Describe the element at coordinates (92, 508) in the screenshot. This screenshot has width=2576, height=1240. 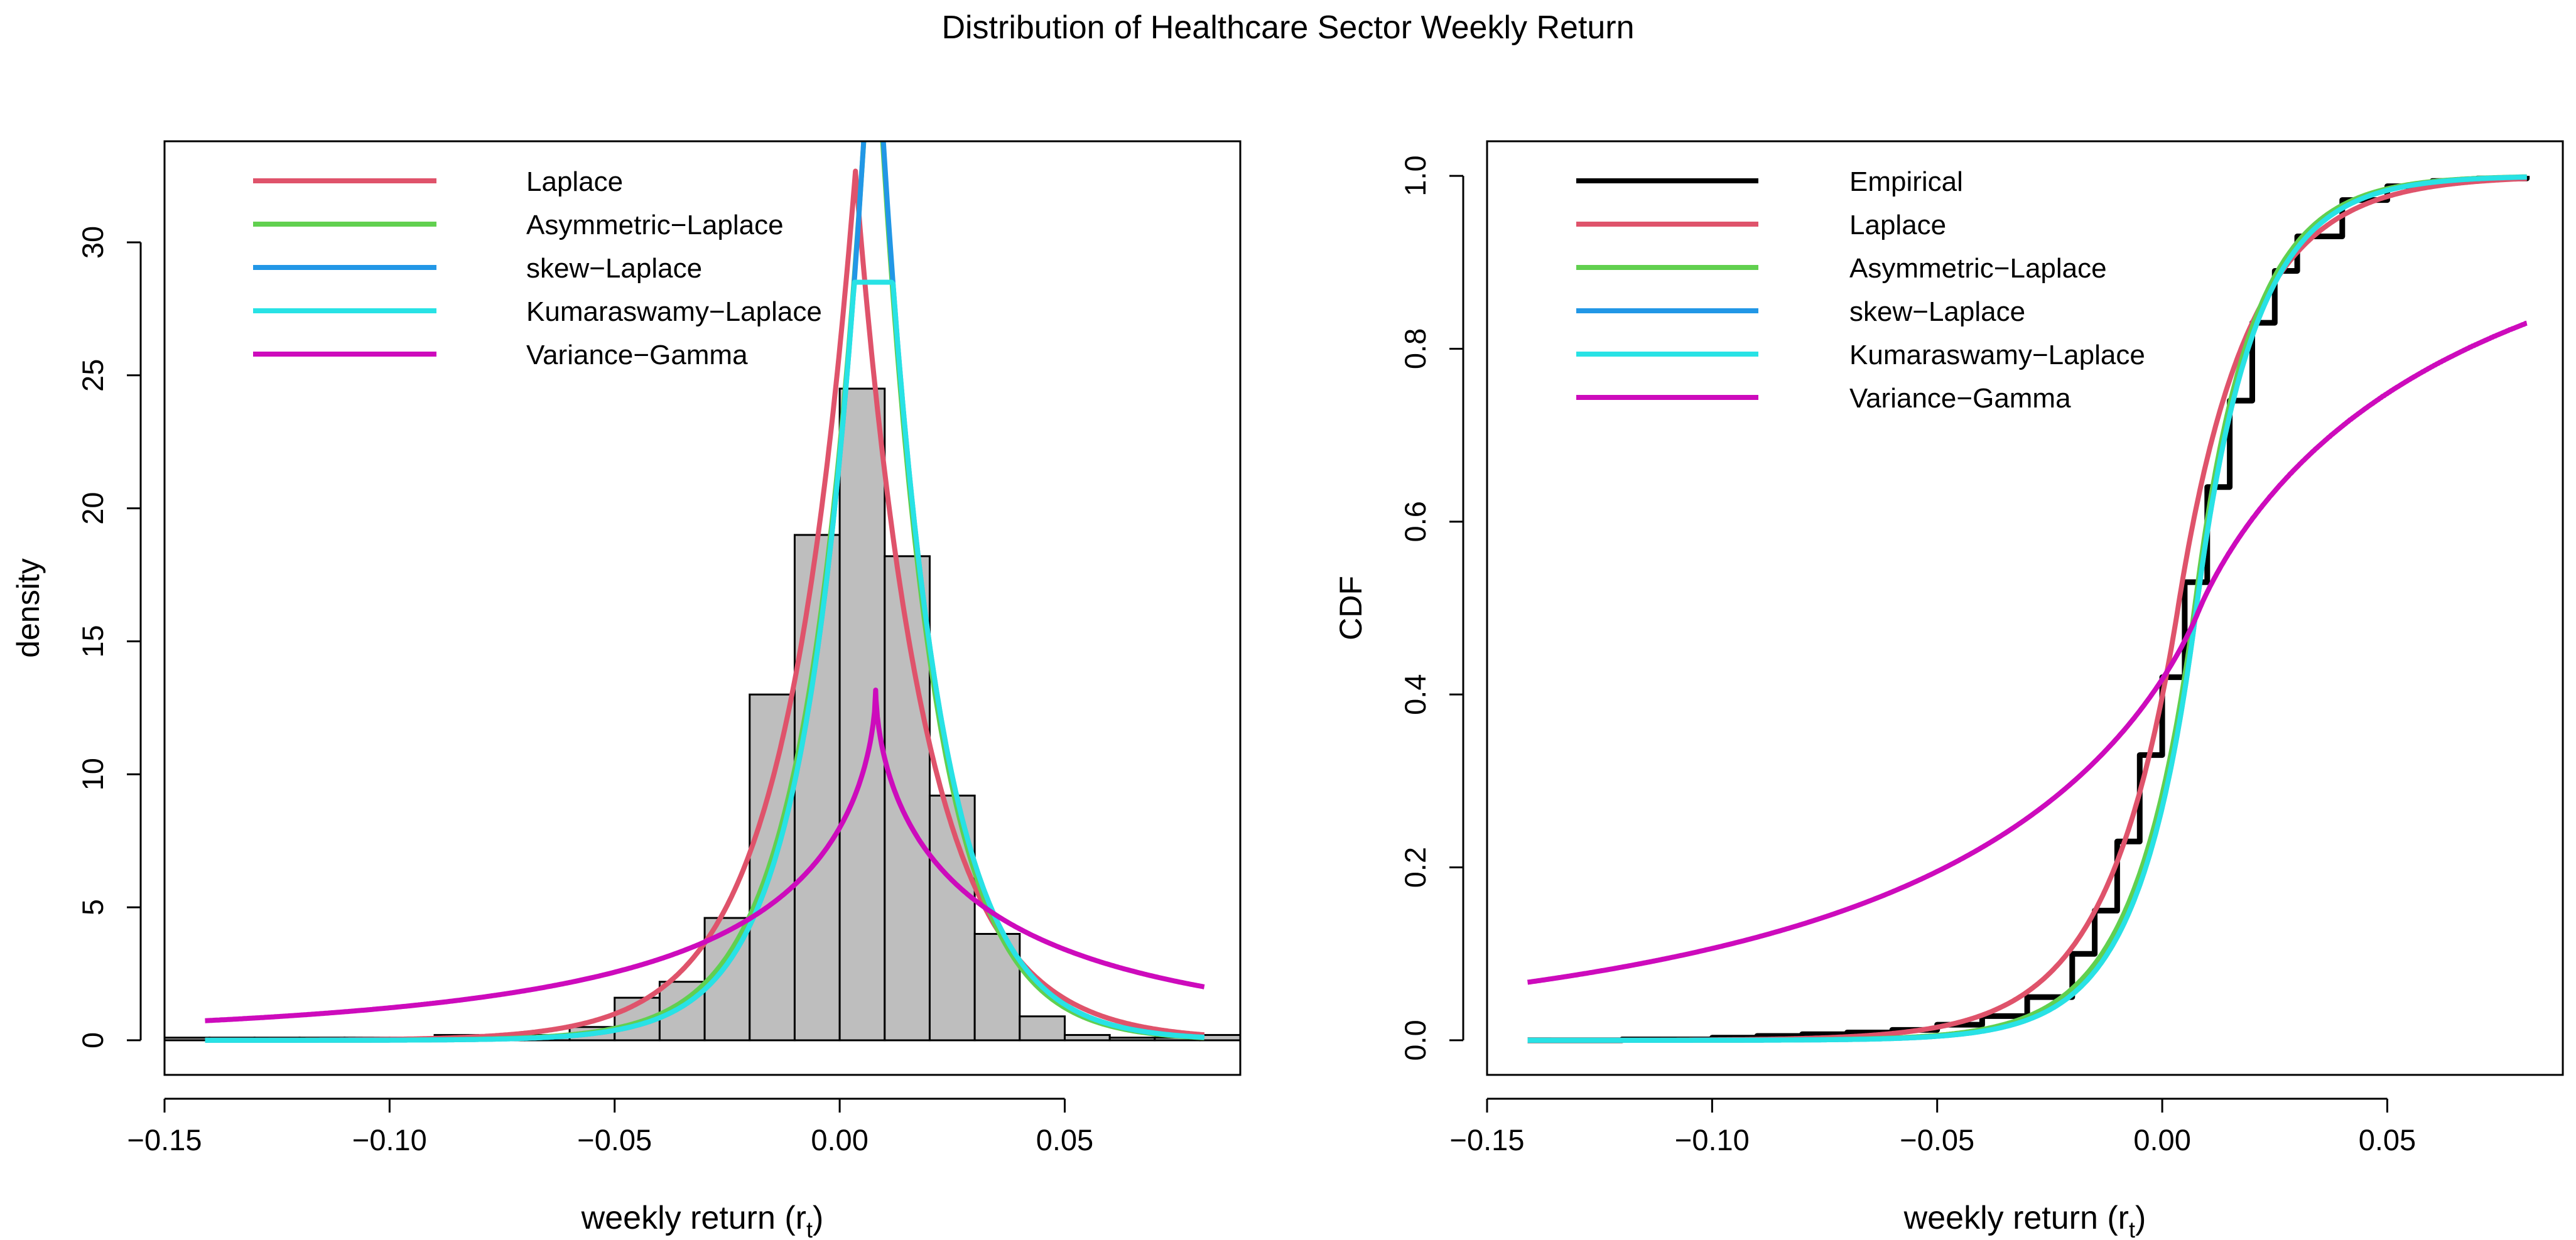
I see `y-tick-label: 20` at that location.